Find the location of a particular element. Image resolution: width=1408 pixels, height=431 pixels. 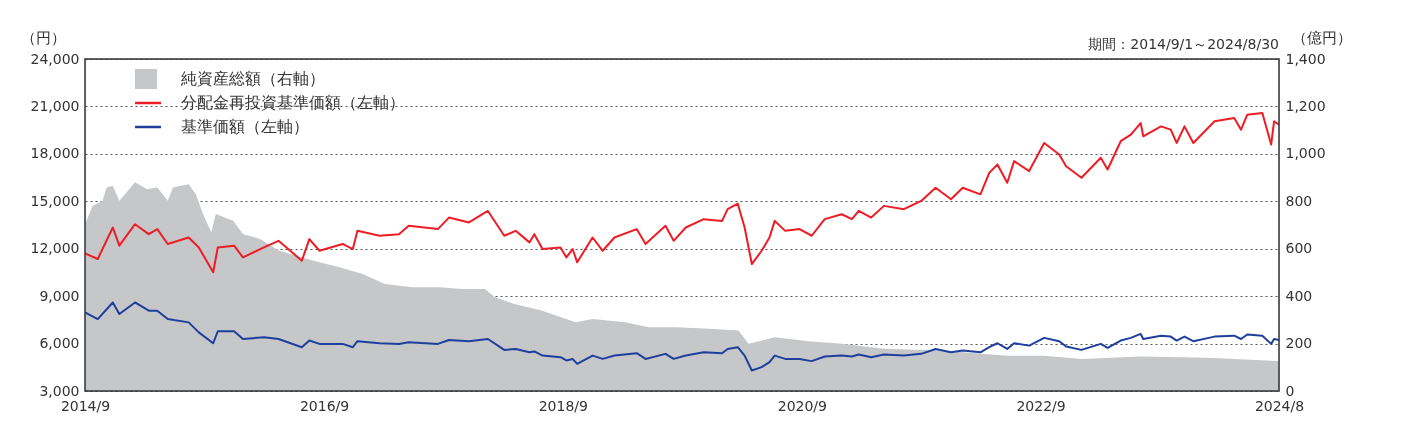

x-tick-label: 2016/9 is located at coordinates (324, 405).